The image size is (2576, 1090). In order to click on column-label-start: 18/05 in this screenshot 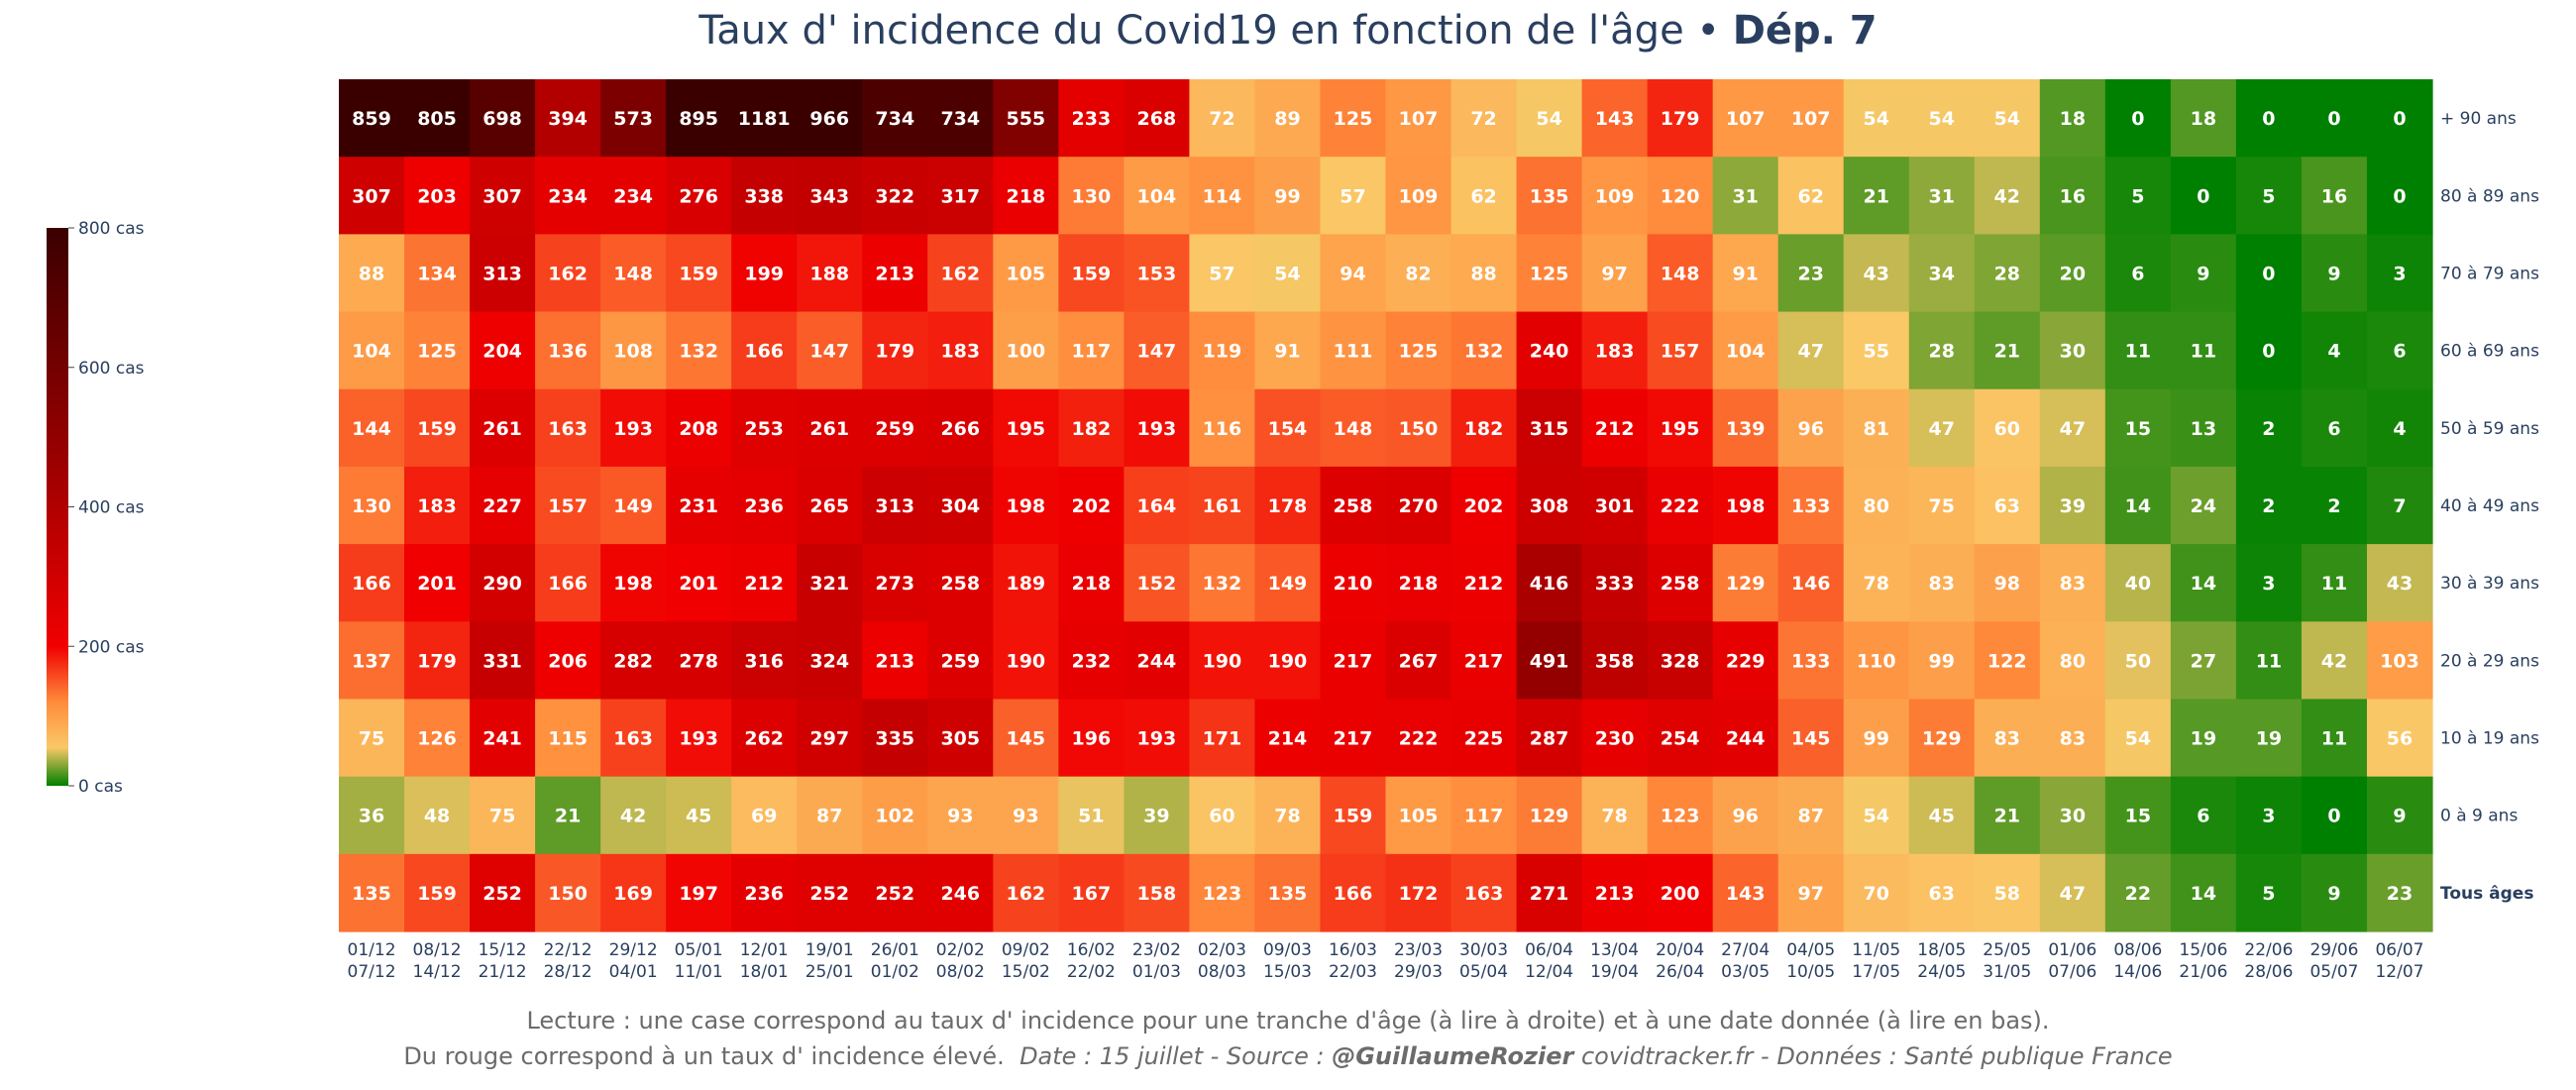, I will do `click(1941, 950)`.